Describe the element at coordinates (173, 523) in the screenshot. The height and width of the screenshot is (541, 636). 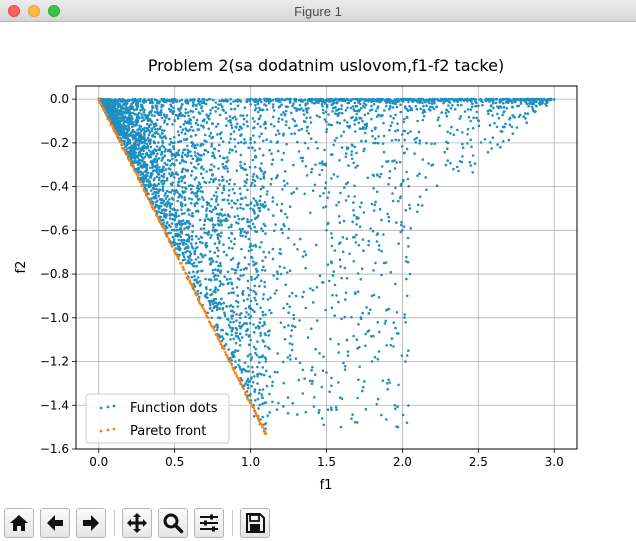
I see `zoom-button` at that location.